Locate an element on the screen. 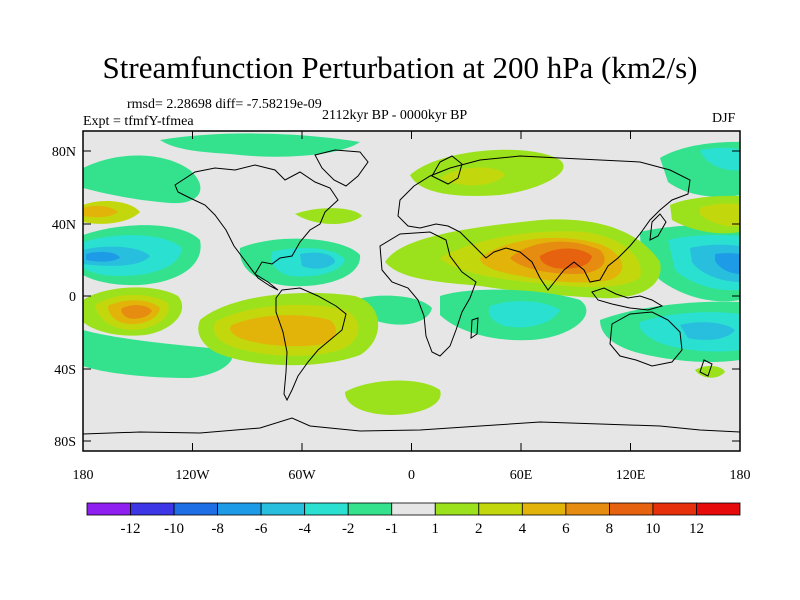  colorbar-label: 8 is located at coordinates (610, 529).